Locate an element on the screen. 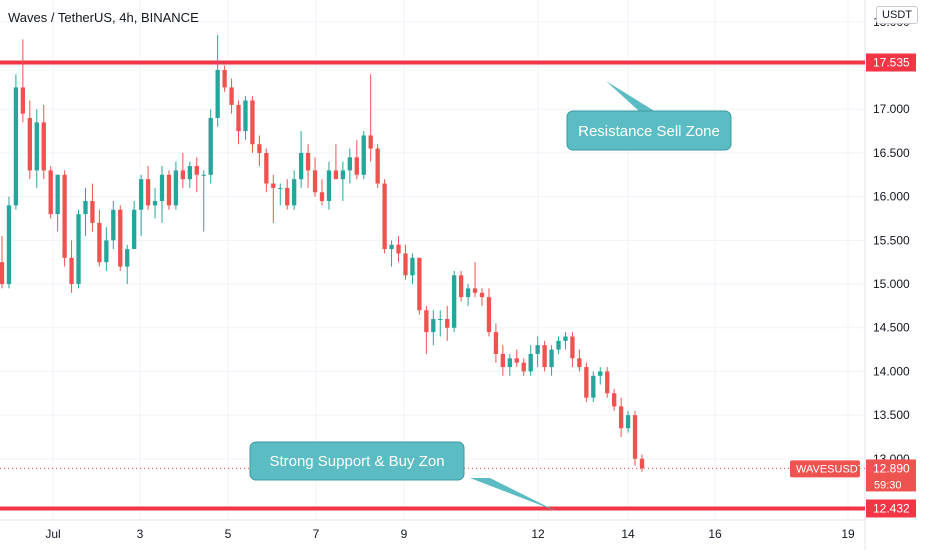  time-axis: Jul 3 5 7 9 12 14 16 19 is located at coordinates (450, 534).